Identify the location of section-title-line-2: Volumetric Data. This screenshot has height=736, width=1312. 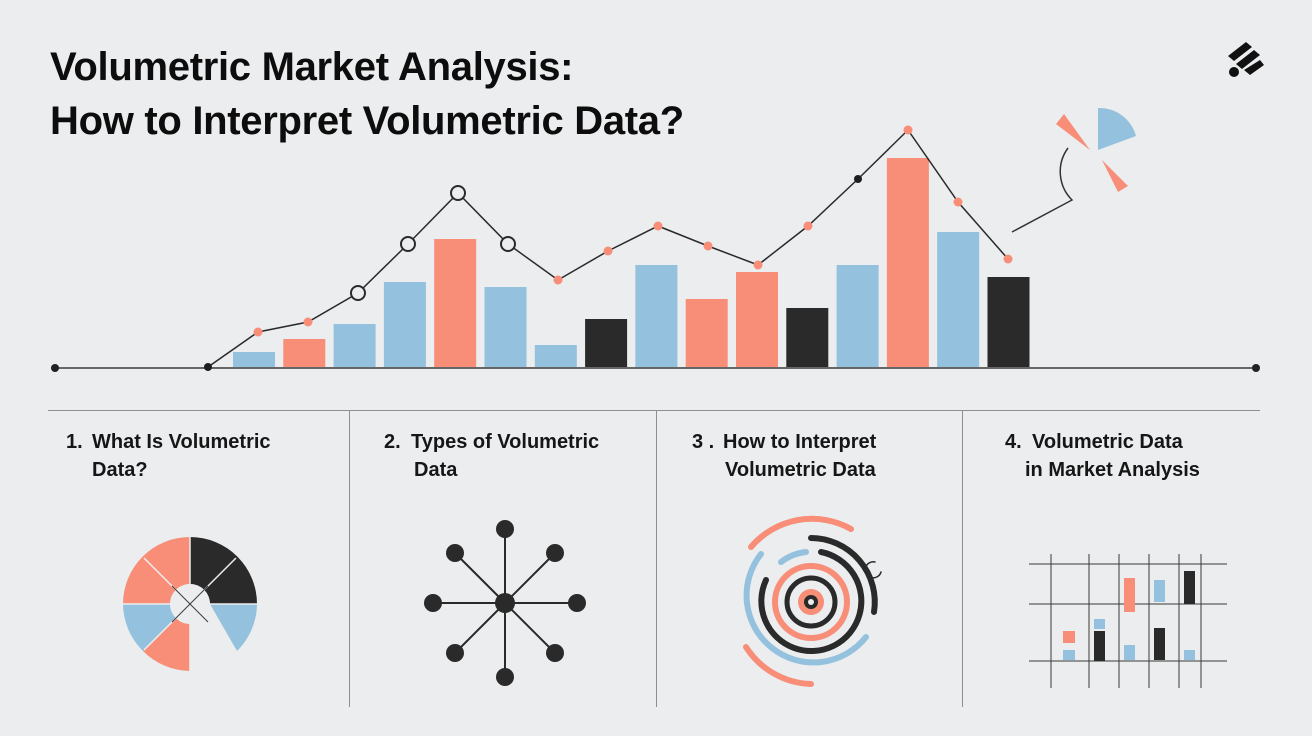
(800, 470).